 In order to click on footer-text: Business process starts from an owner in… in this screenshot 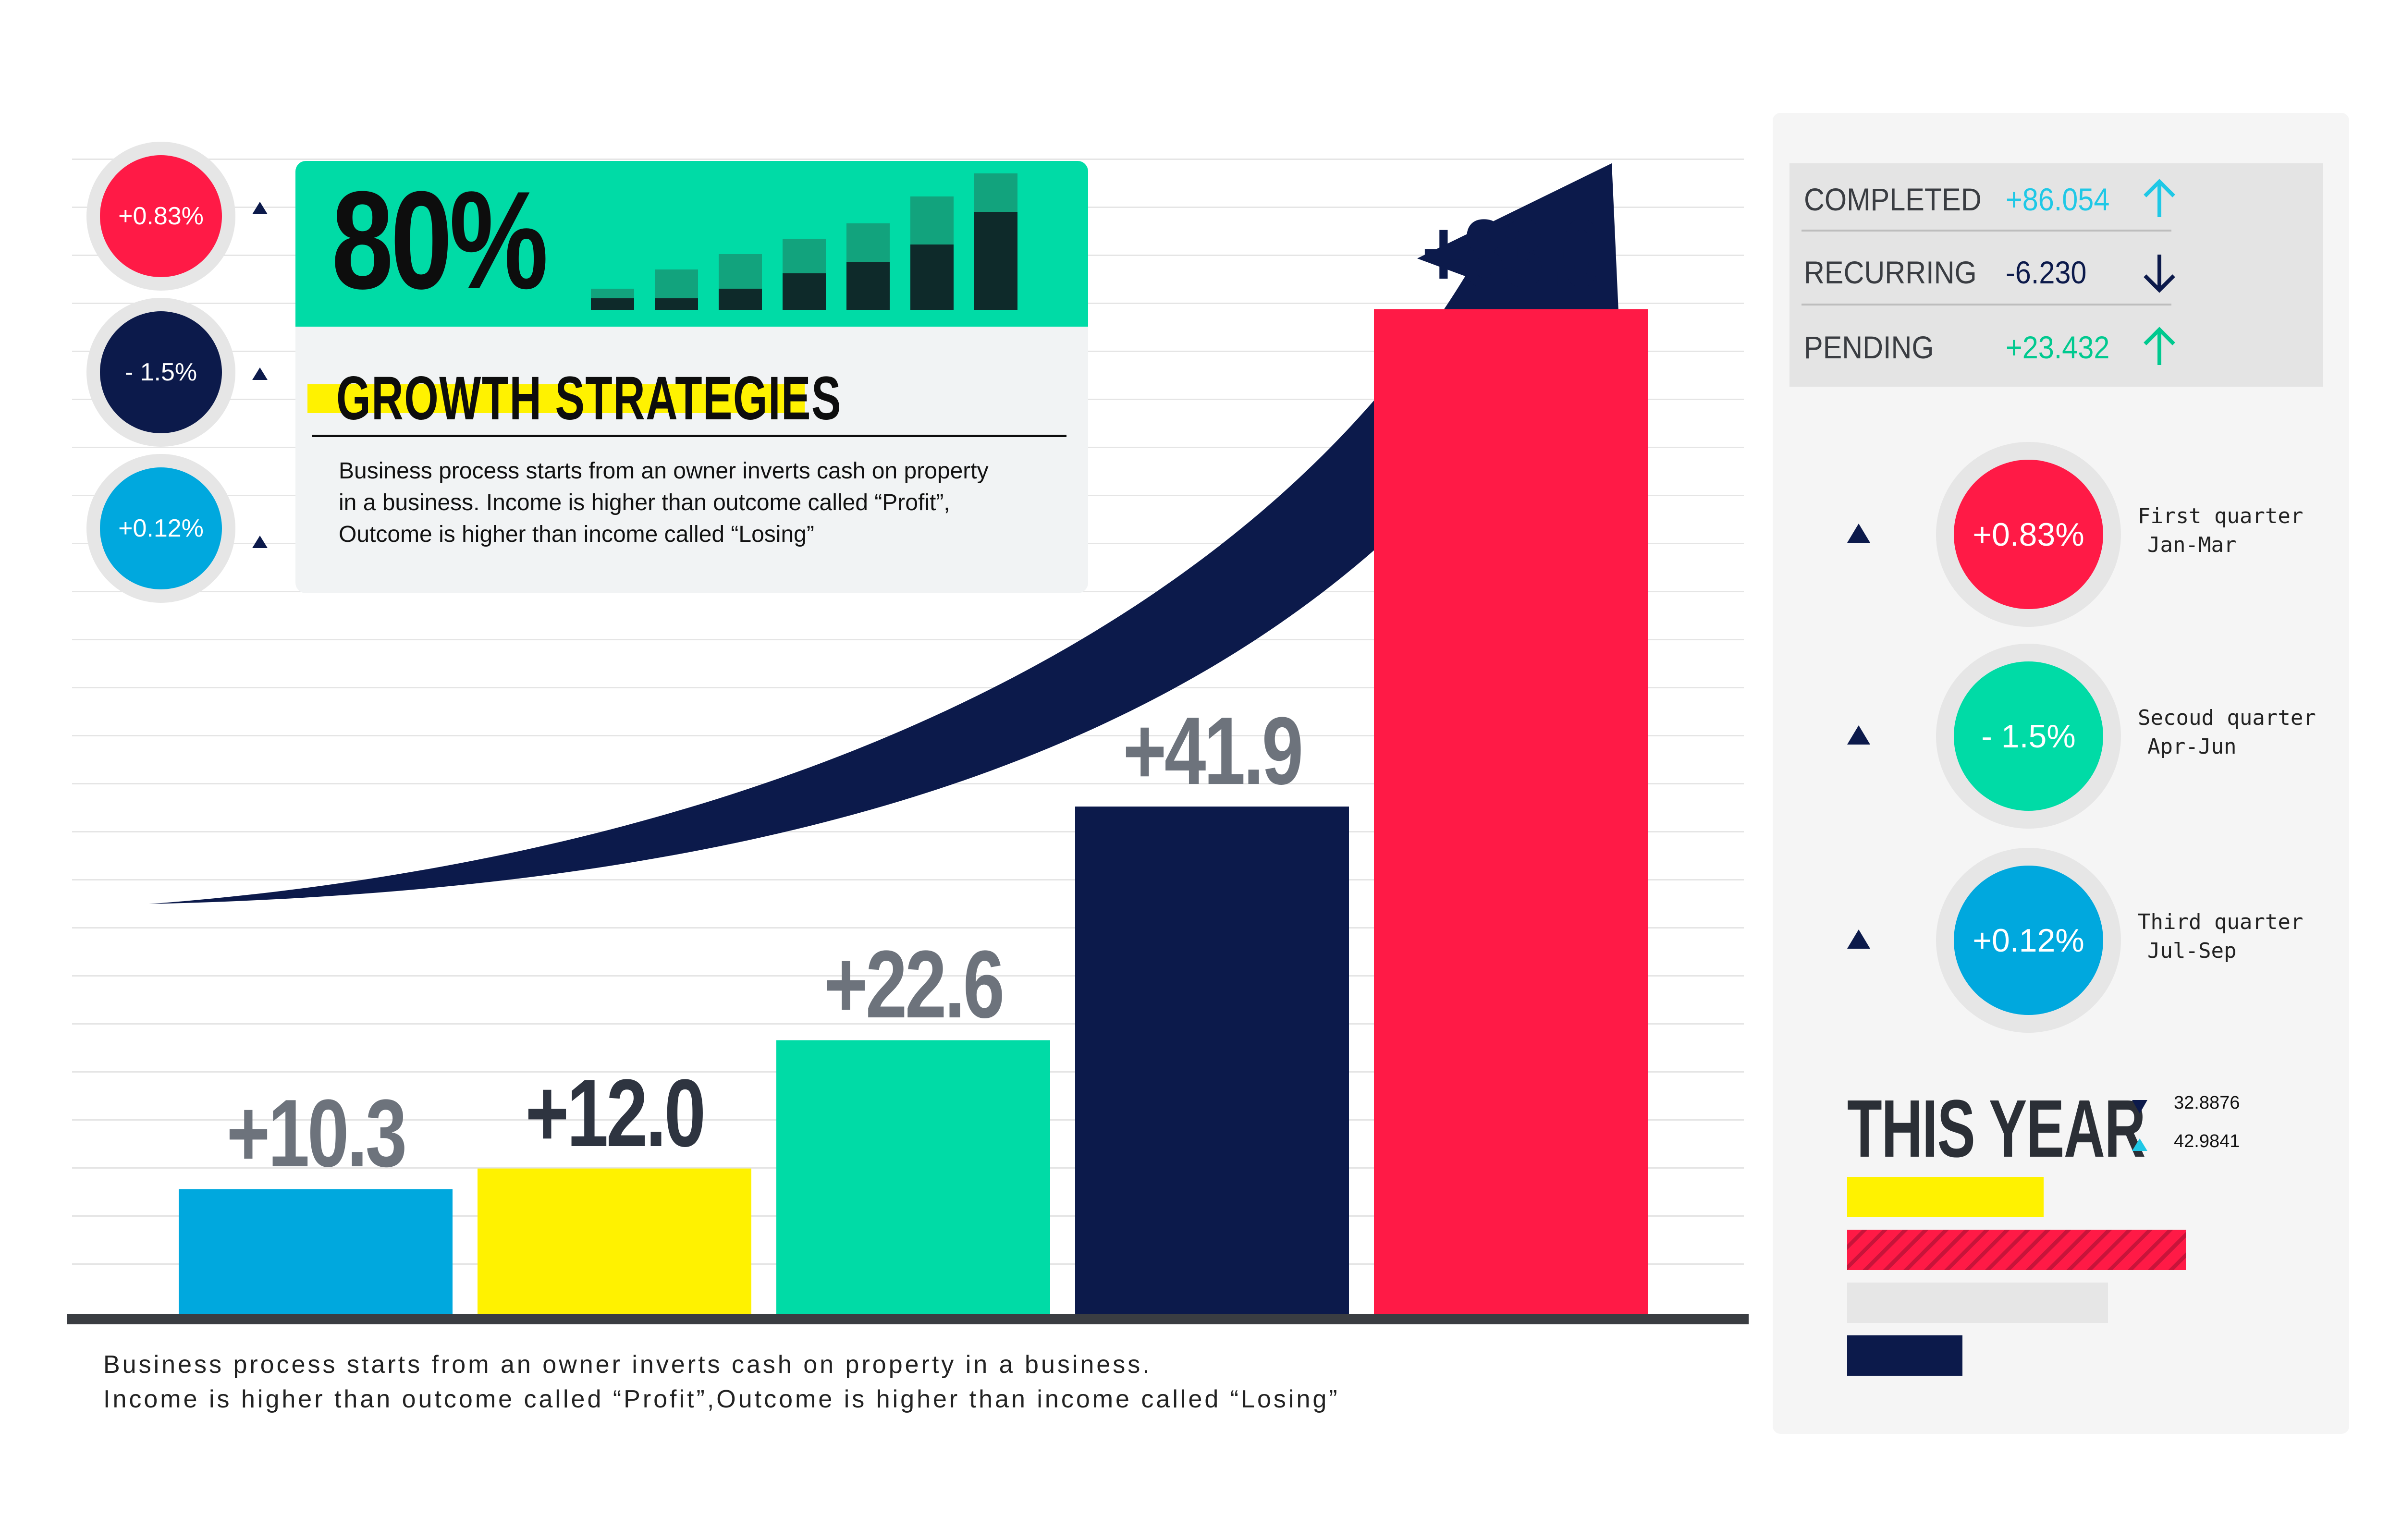, I will do `click(721, 1382)`.